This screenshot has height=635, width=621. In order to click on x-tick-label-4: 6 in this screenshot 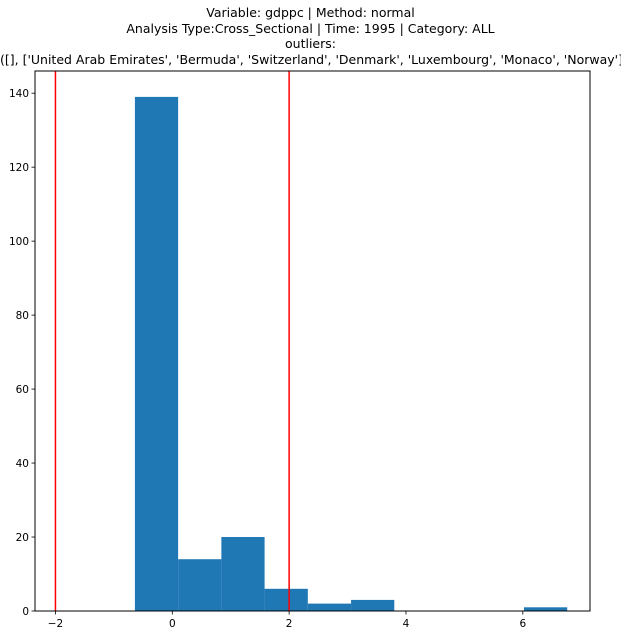, I will do `click(522, 624)`.